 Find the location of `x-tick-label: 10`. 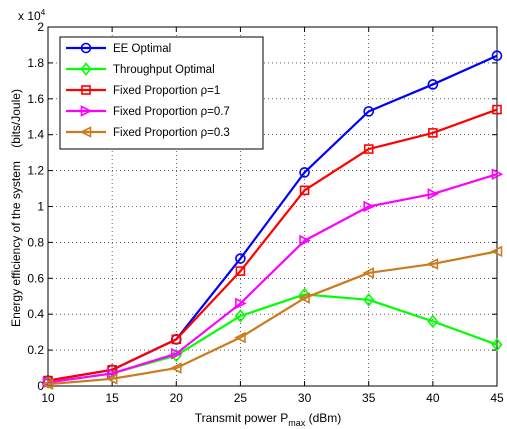

x-tick-label: 10 is located at coordinates (48, 398).